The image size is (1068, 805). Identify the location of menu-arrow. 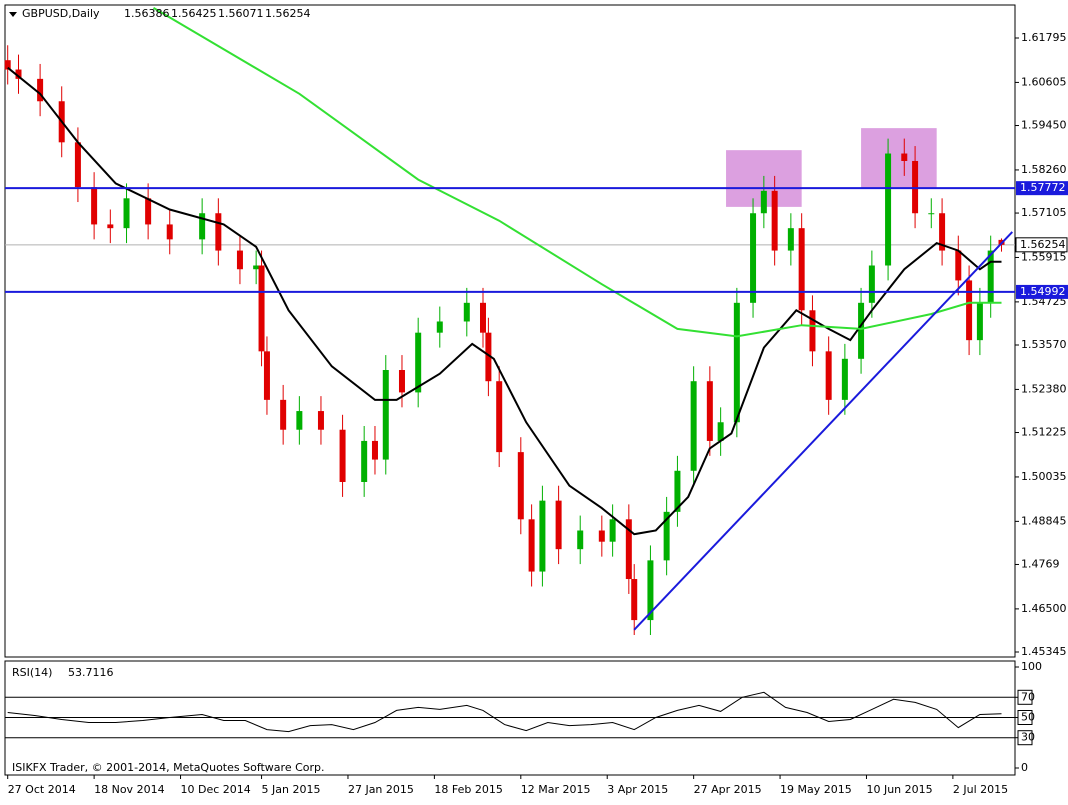
(13, 14).